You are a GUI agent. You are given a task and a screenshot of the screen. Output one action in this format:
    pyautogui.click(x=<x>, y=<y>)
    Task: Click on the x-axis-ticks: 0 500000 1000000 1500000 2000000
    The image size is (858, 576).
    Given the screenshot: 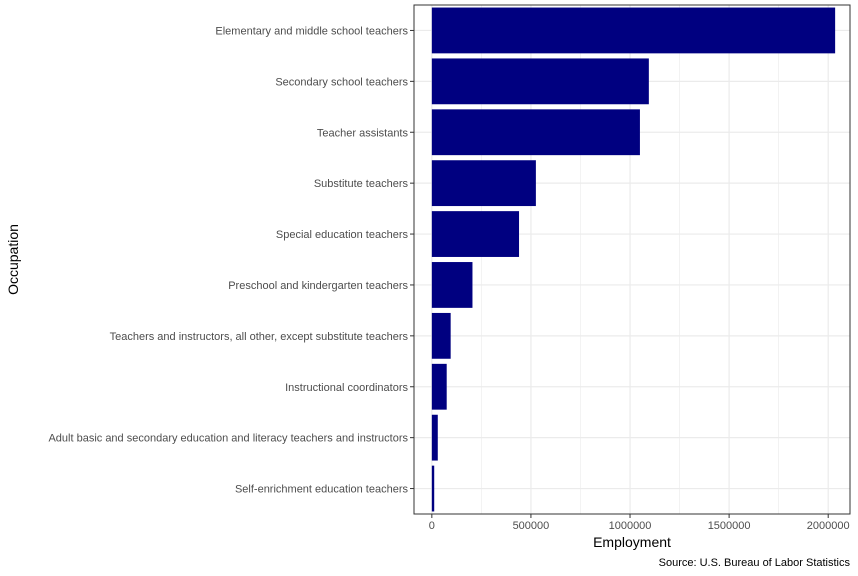 What is the action you would take?
    pyautogui.click(x=639, y=523)
    